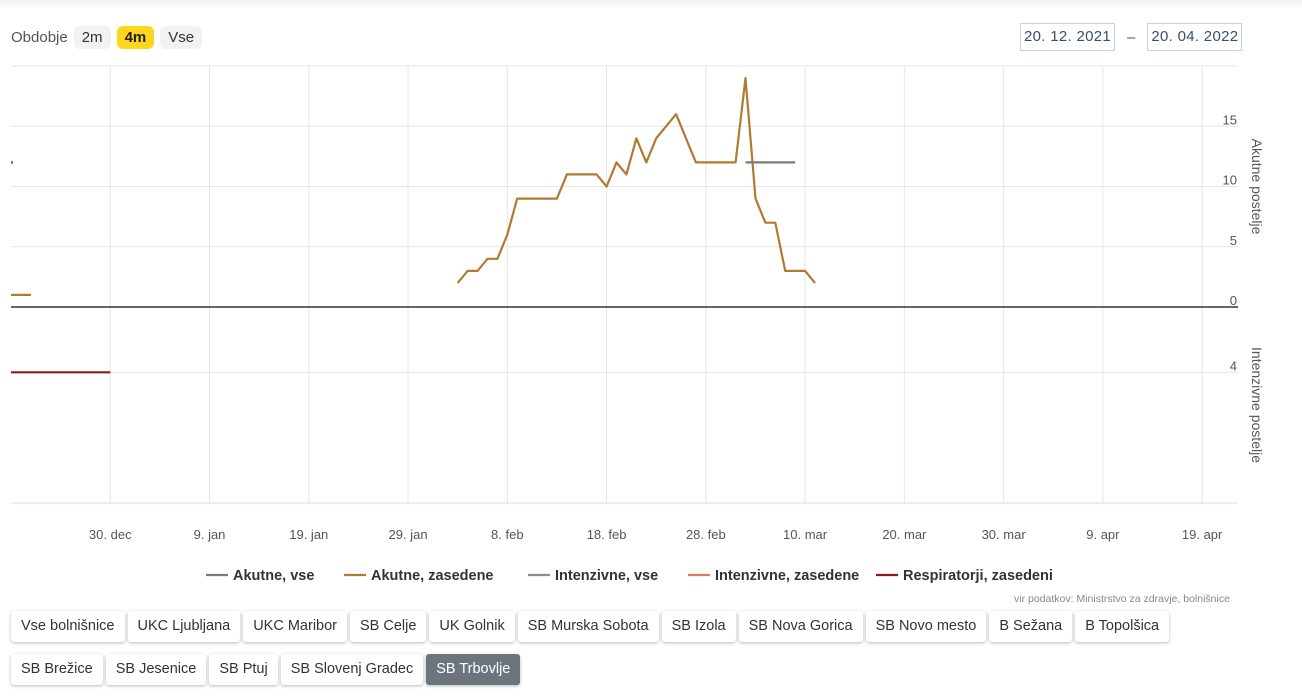  What do you see at coordinates (1103, 534) in the screenshot?
I see `x-tick-label: 9. apr` at bounding box center [1103, 534].